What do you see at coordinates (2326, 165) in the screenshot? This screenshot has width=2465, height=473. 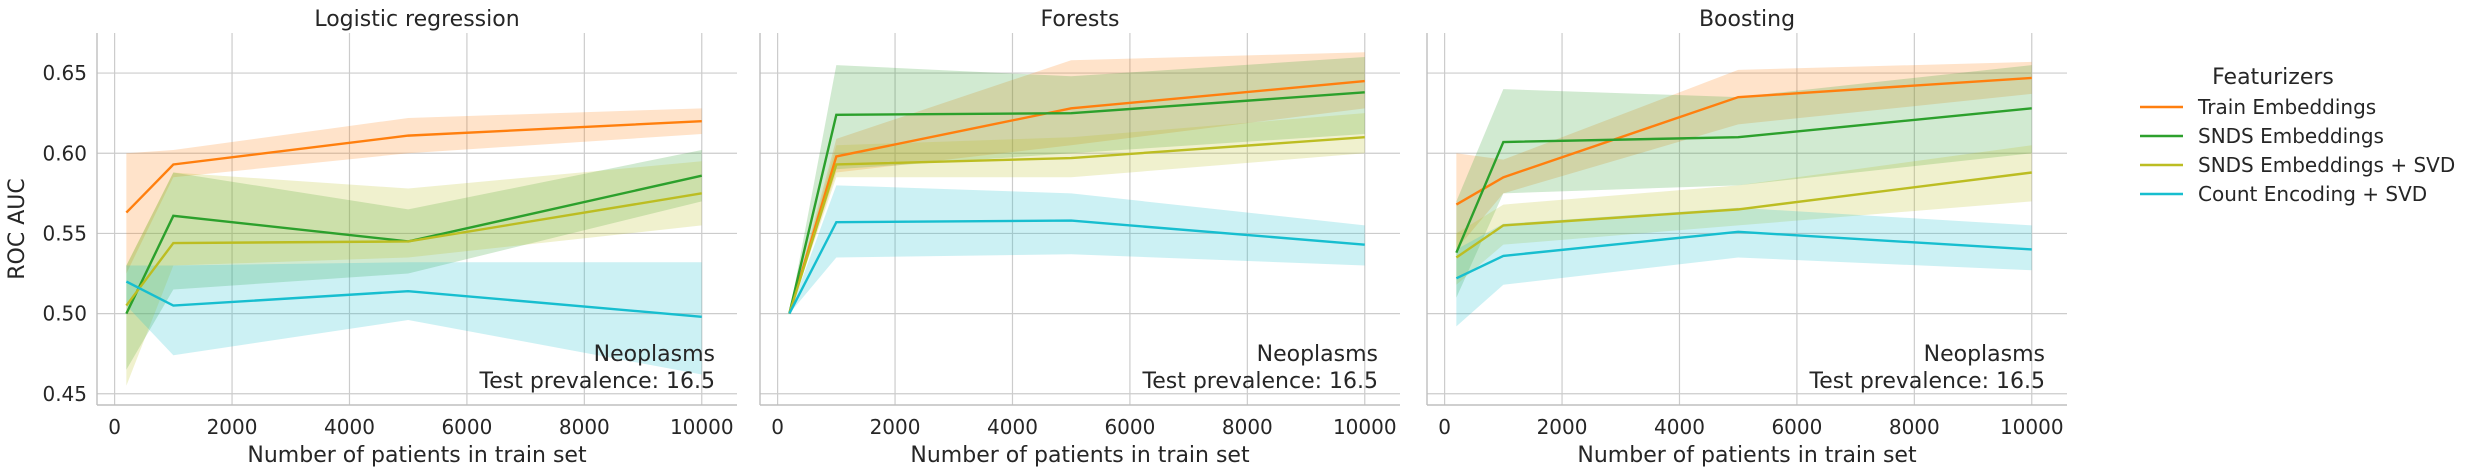 I see `legend-entry: SNDS Embeddings + SVD` at bounding box center [2326, 165].